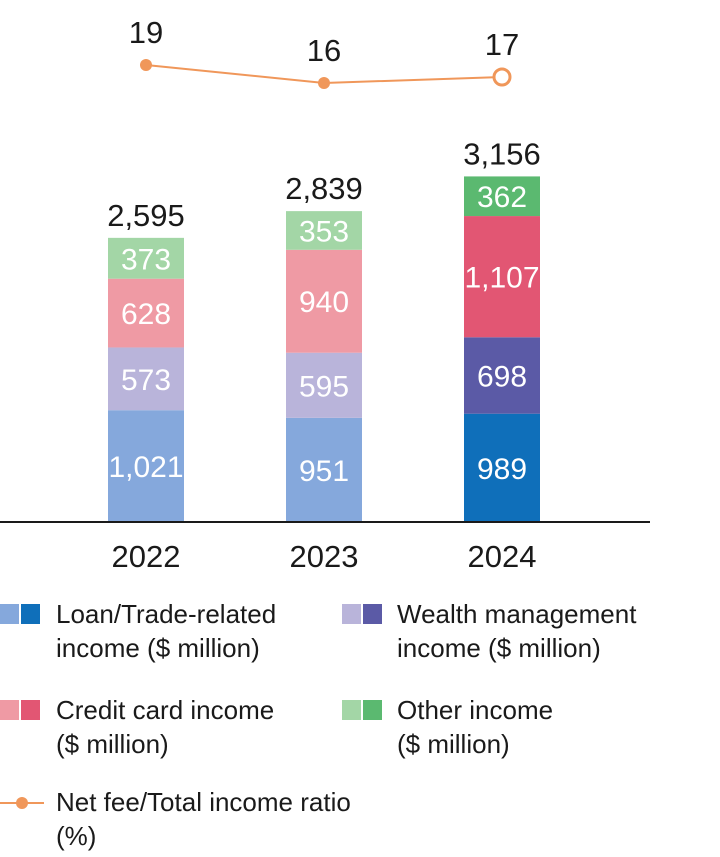  I want to click on bar-value-label-2024-2: 698, so click(502, 376).